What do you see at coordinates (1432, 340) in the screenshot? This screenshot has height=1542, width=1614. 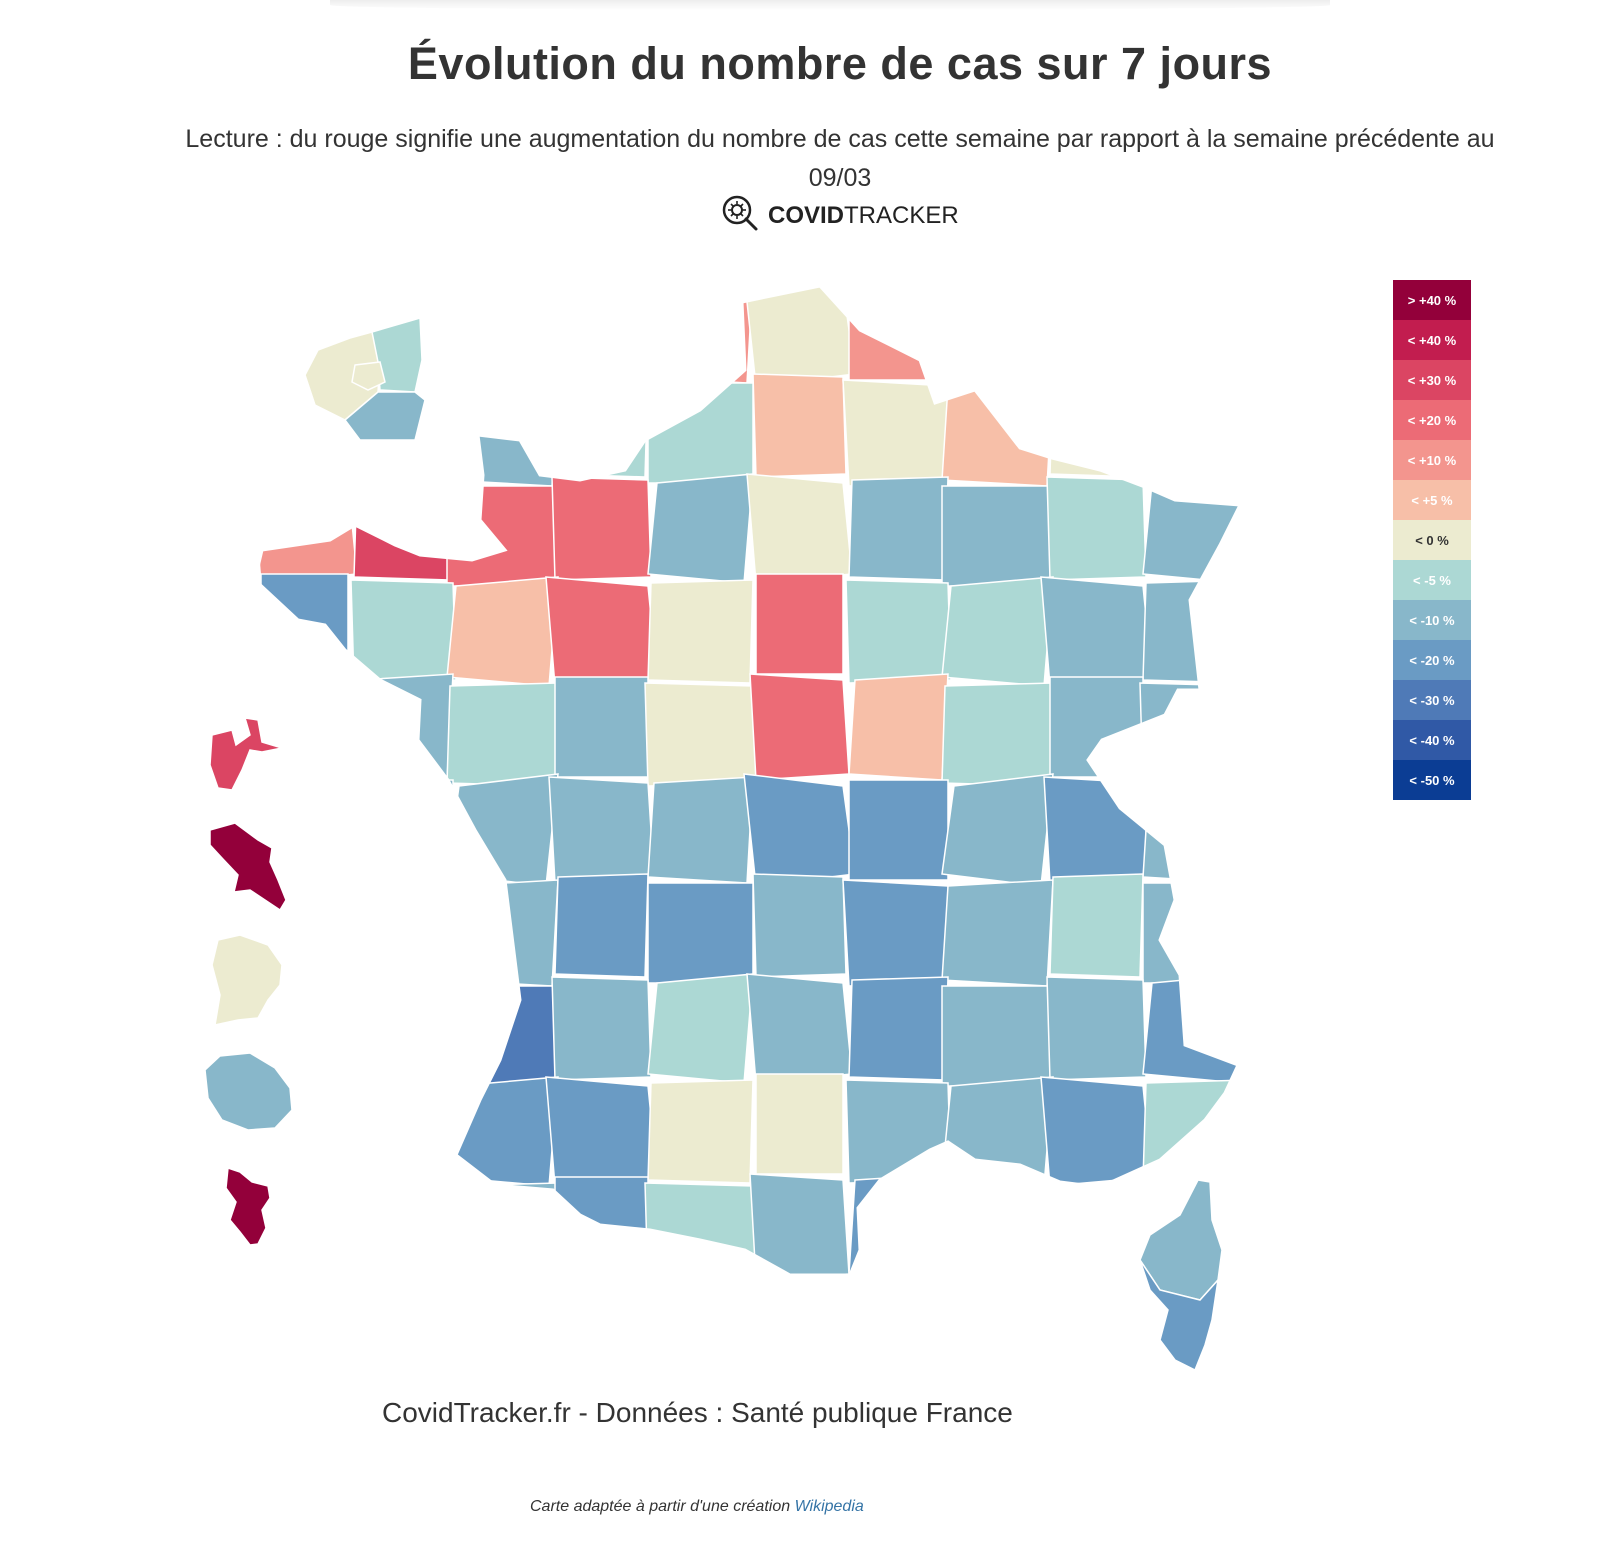 I see `legend-item: < +40 %` at bounding box center [1432, 340].